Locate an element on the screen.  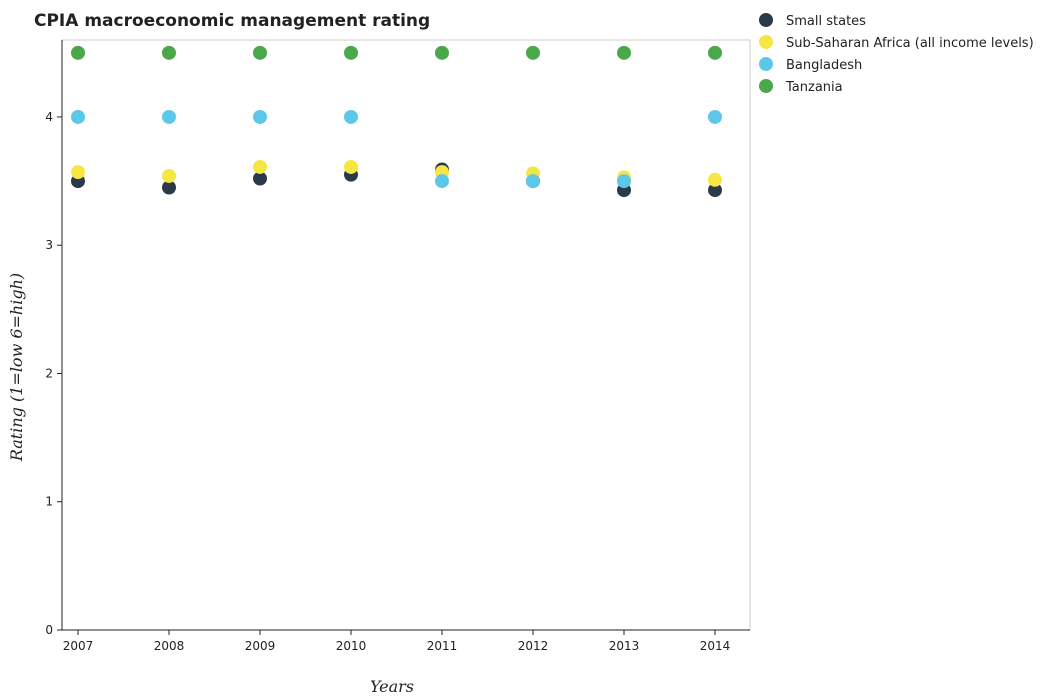
x-tick-label: 2014 is located at coordinates (715, 646).